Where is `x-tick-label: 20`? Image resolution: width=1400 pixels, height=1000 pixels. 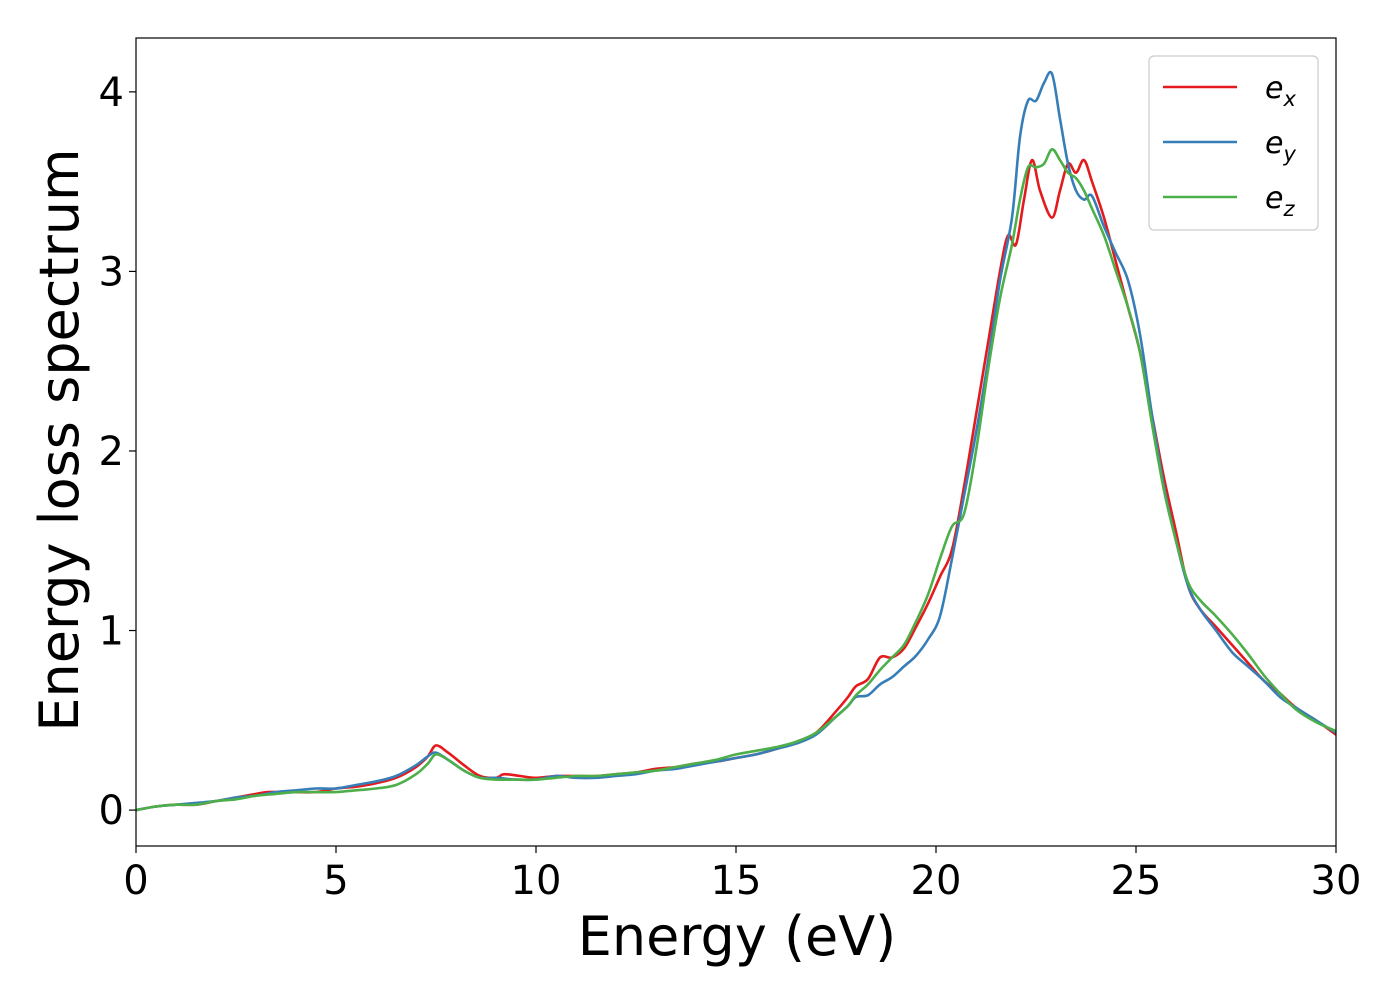
x-tick-label: 20 is located at coordinates (936, 881).